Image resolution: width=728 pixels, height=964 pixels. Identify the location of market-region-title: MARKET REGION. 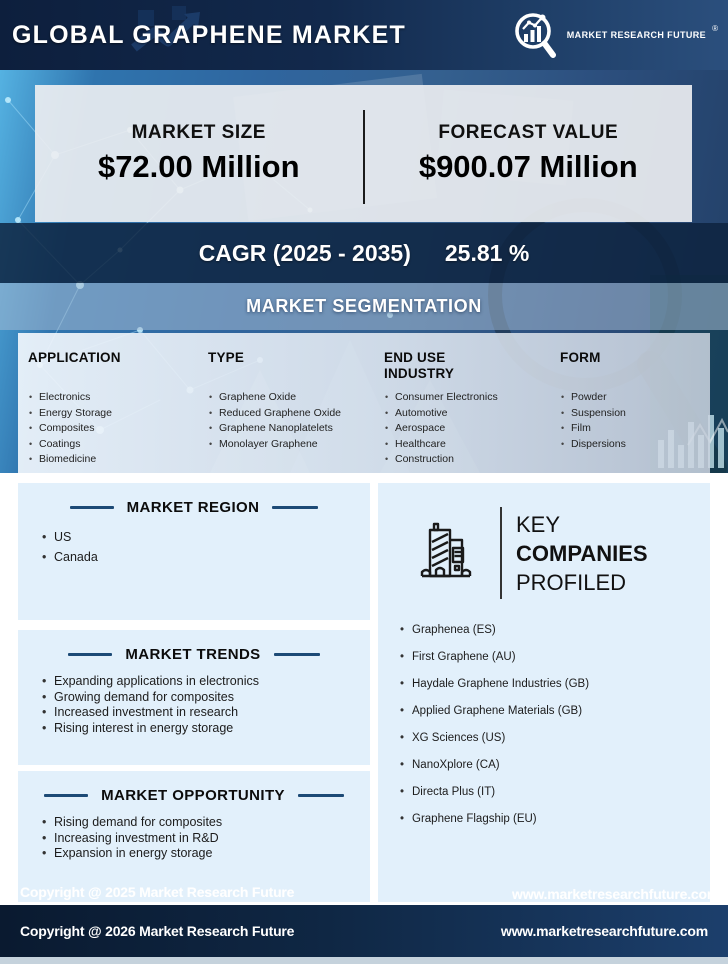
(193, 507).